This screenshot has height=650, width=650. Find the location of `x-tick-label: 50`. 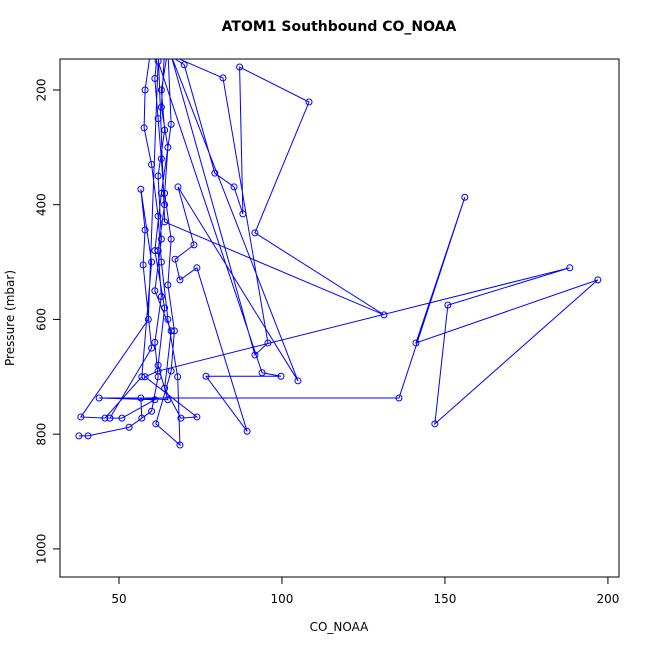

x-tick-label: 50 is located at coordinates (118, 599).